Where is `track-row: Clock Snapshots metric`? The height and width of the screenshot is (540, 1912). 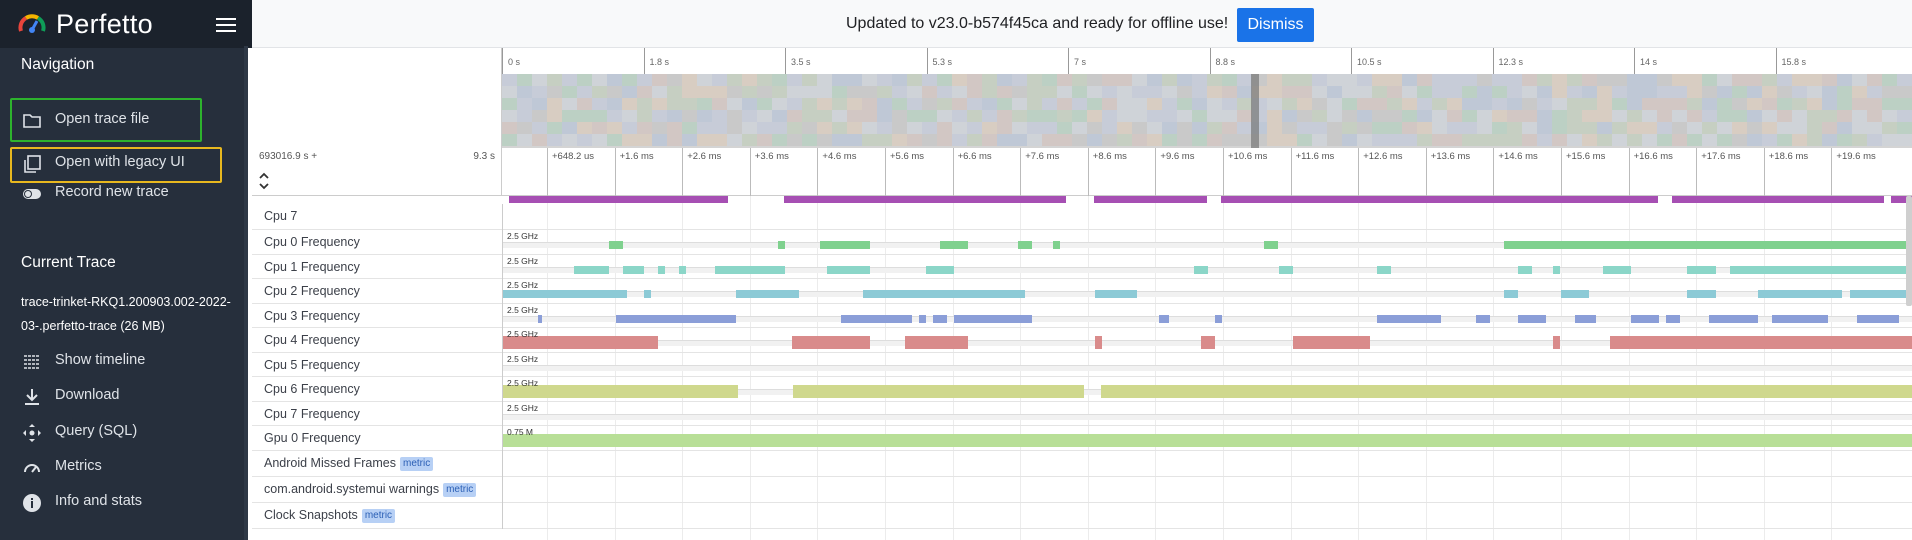
track-row: Clock Snapshots metric is located at coordinates (1082, 515).